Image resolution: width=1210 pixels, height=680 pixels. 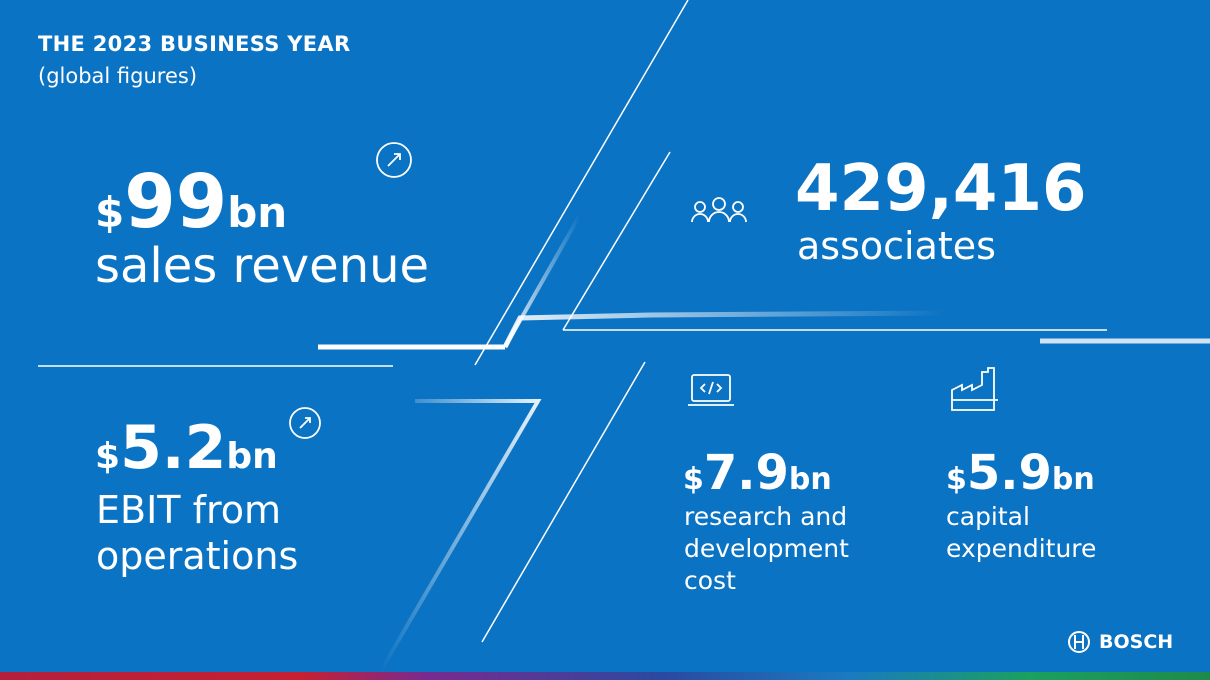 I want to click on text: 5.9, so click(x=1009, y=473).